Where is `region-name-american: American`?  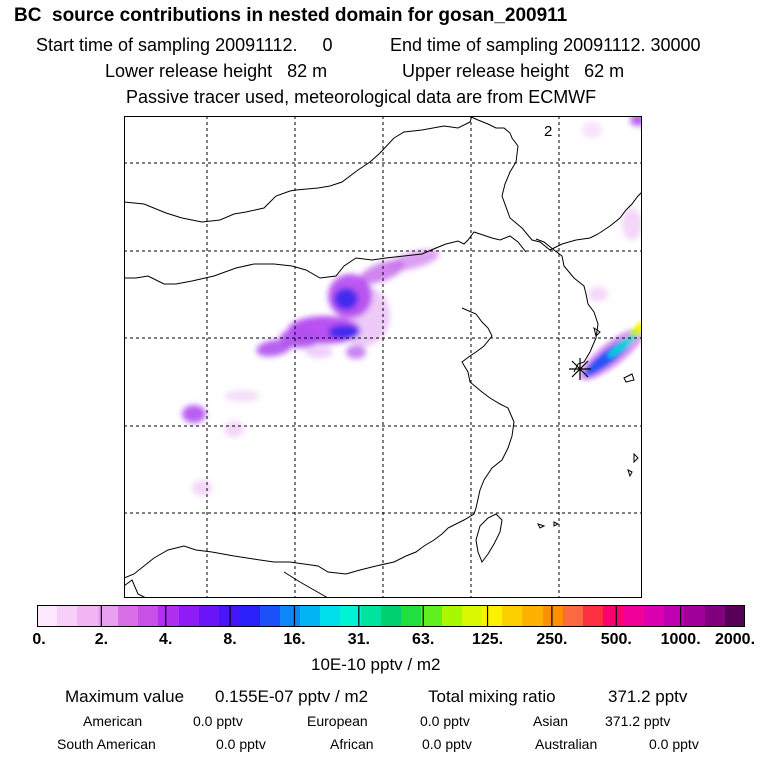
region-name-american: American is located at coordinates (113, 721).